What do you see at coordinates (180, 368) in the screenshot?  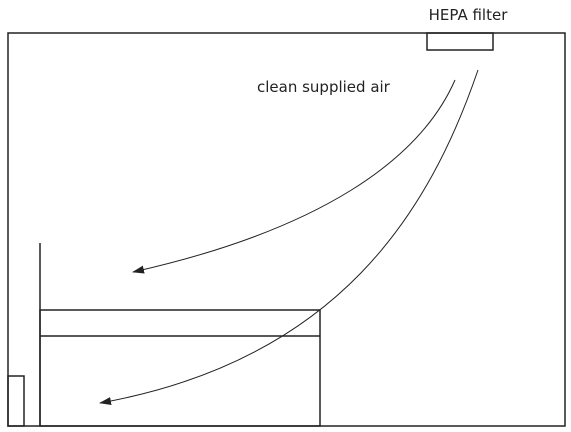 I see `bed` at bounding box center [180, 368].